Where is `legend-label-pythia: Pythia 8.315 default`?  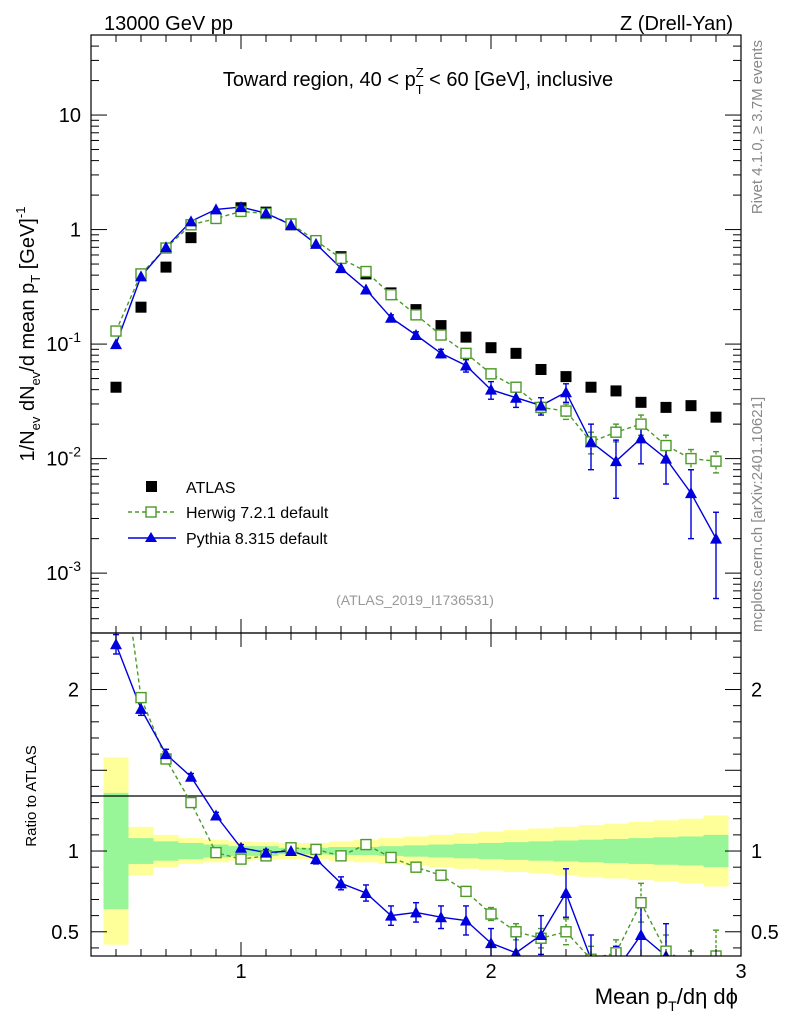
legend-label-pythia: Pythia 8.315 default is located at coordinates (257, 539).